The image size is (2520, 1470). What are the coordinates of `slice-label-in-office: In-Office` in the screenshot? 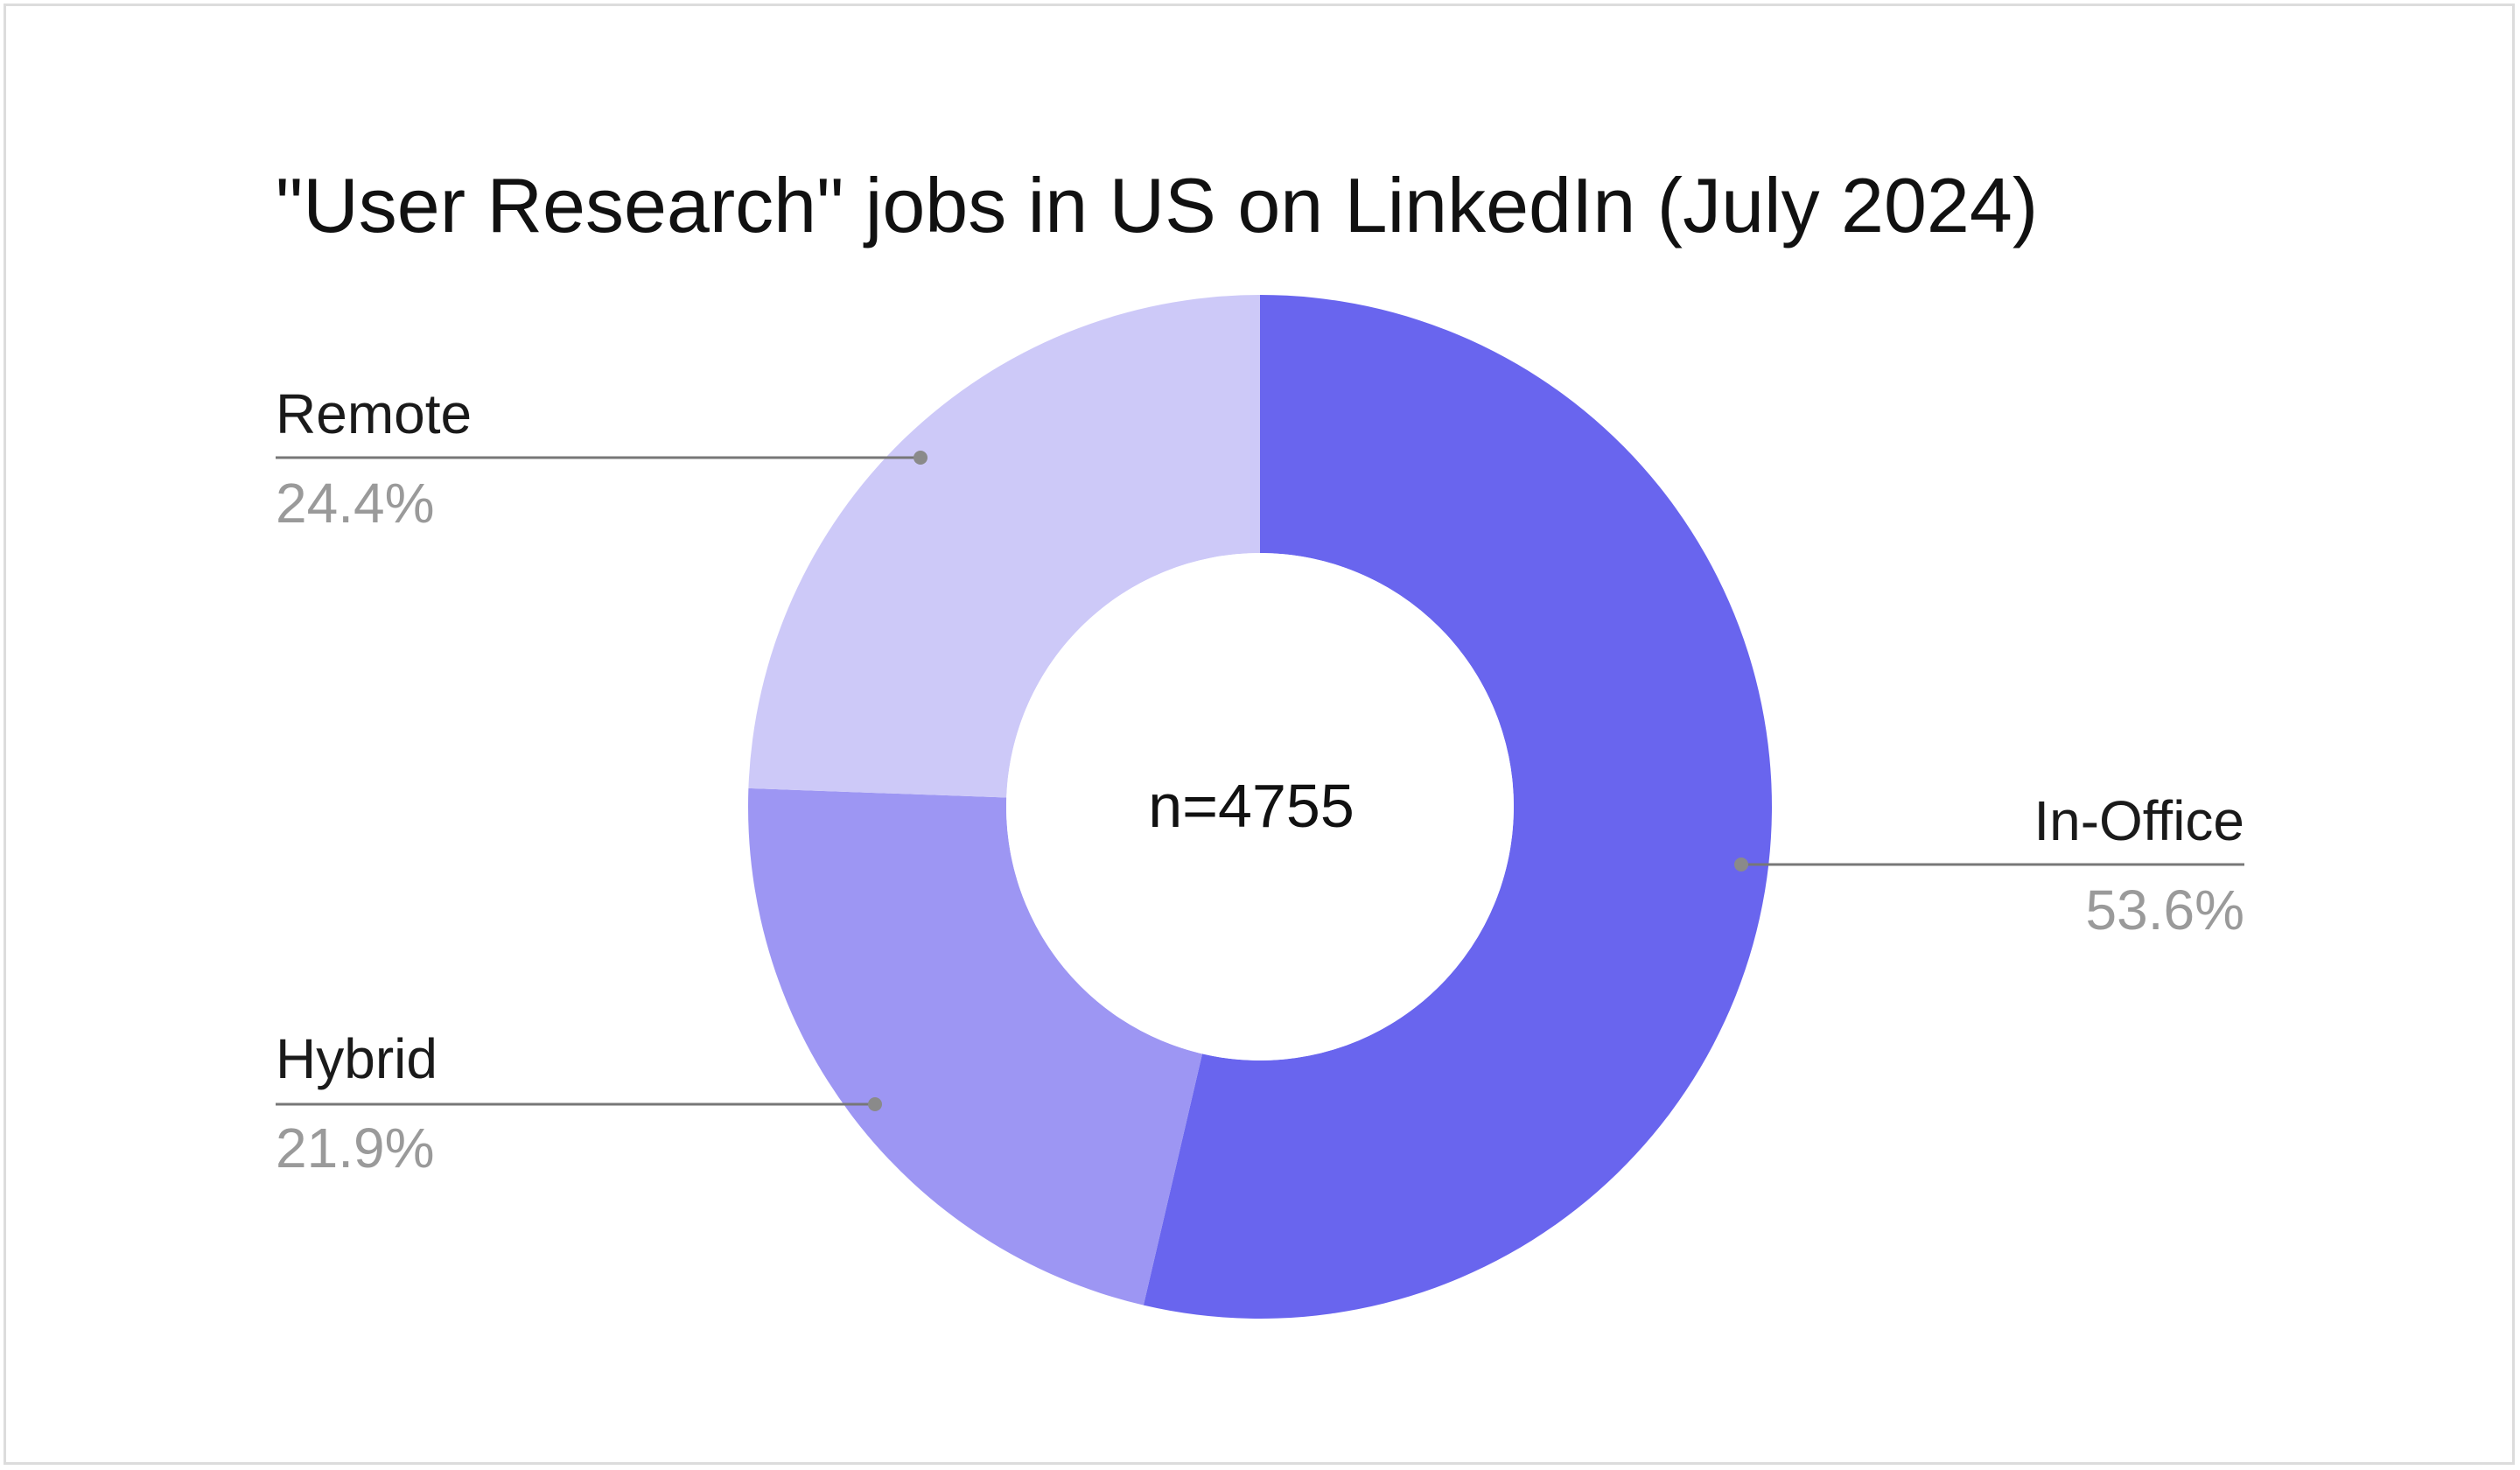 It's located at (2139, 820).